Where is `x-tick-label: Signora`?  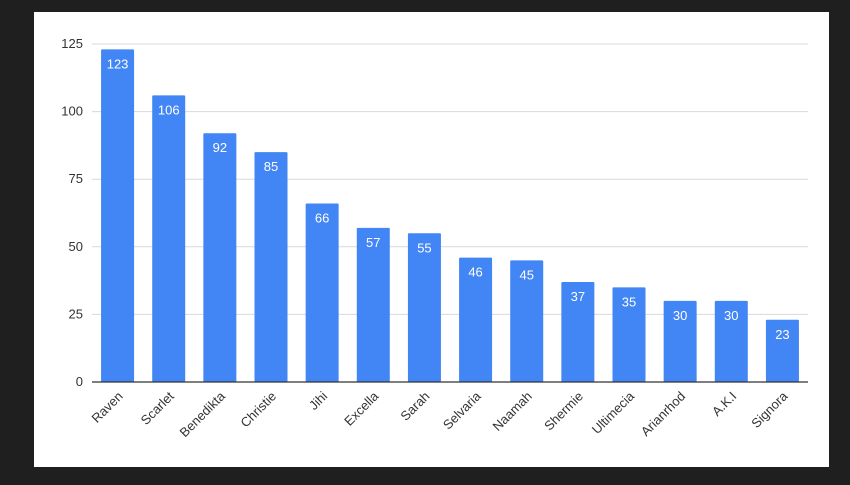 x-tick-label: Signora is located at coordinates (769, 409).